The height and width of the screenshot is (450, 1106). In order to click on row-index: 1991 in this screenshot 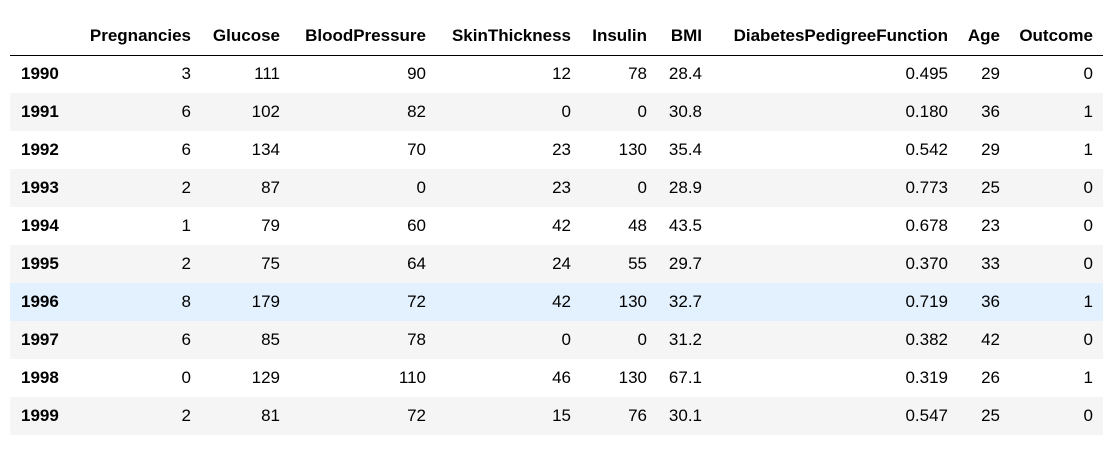, I will do `click(40, 111)`.